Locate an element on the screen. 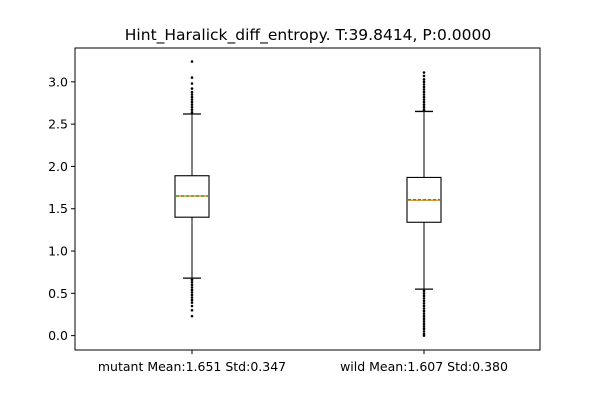 The width and height of the screenshot is (600, 400). y-tick-label: 0.0 is located at coordinates (58, 335).